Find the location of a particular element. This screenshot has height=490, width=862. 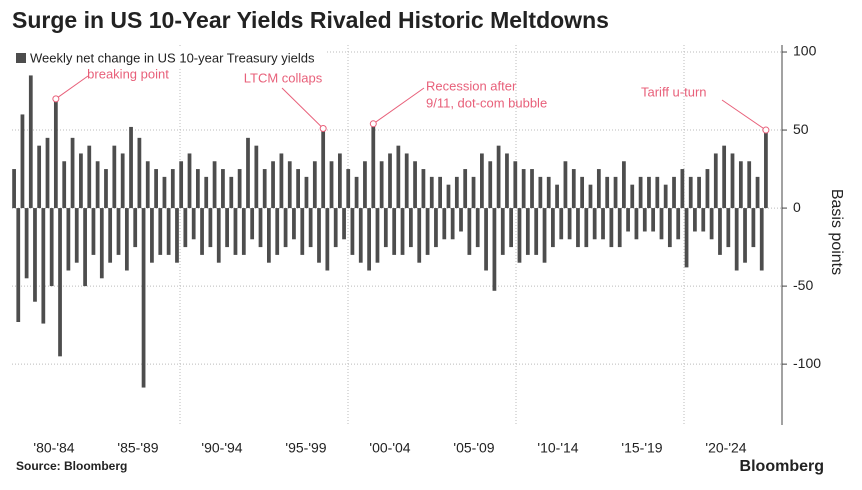

x-tick-label: '80-'84 is located at coordinates (53, 448).